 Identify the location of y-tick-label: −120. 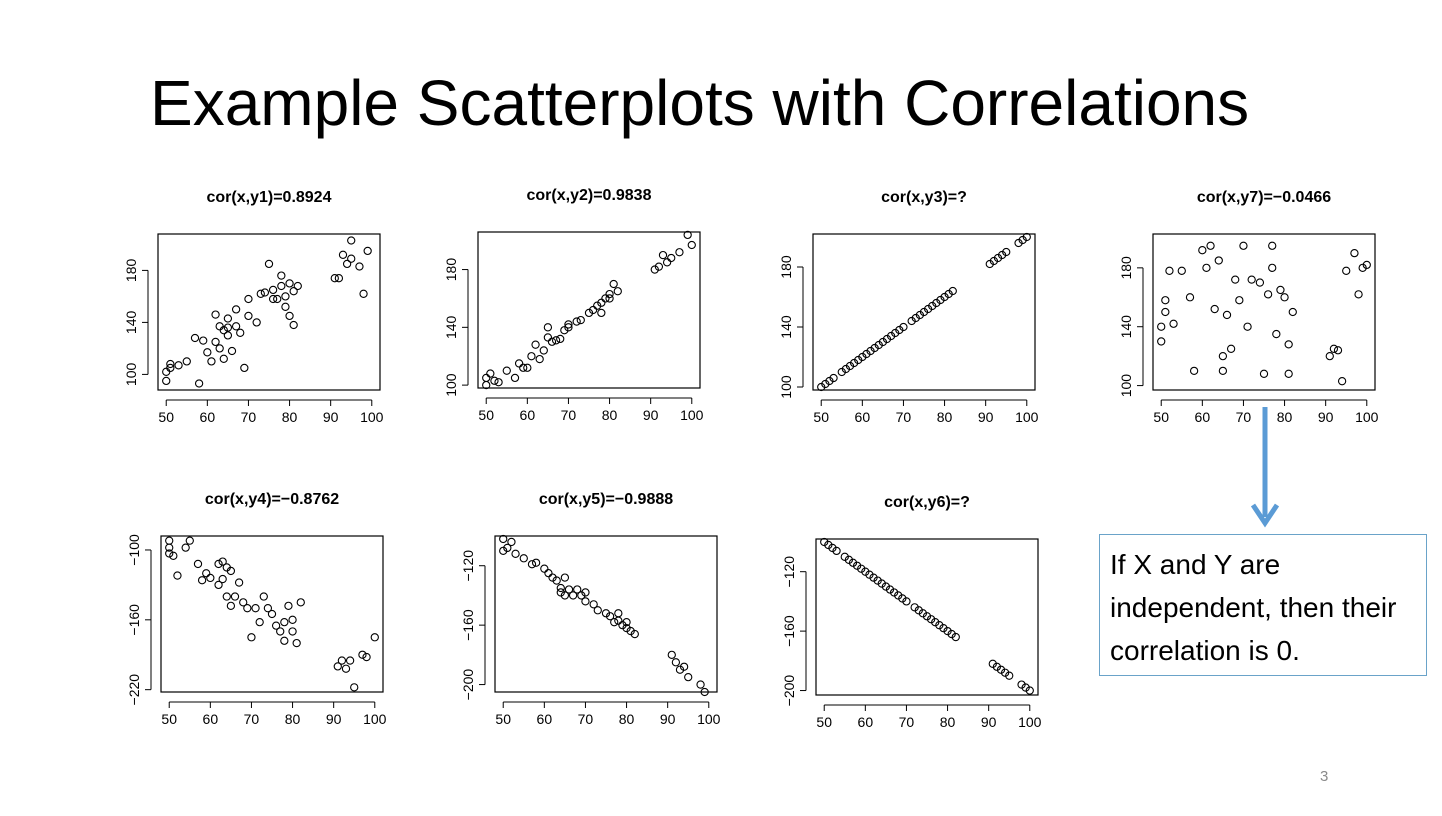
(468, 566).